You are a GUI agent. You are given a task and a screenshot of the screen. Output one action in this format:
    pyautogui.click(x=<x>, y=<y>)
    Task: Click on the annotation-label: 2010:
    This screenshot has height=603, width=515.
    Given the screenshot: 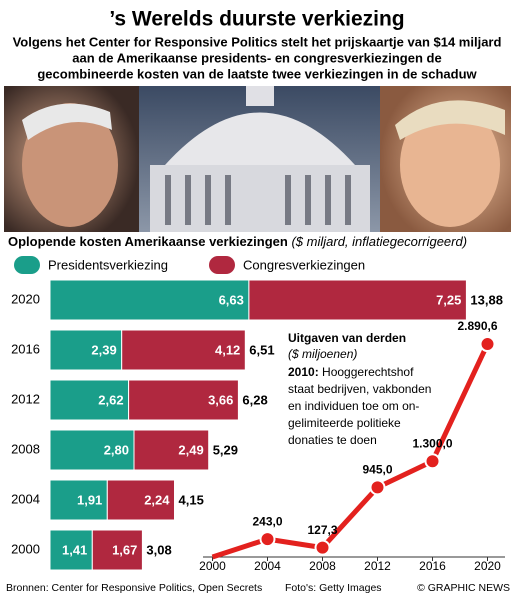 What is the action you would take?
    pyautogui.click(x=303, y=372)
    